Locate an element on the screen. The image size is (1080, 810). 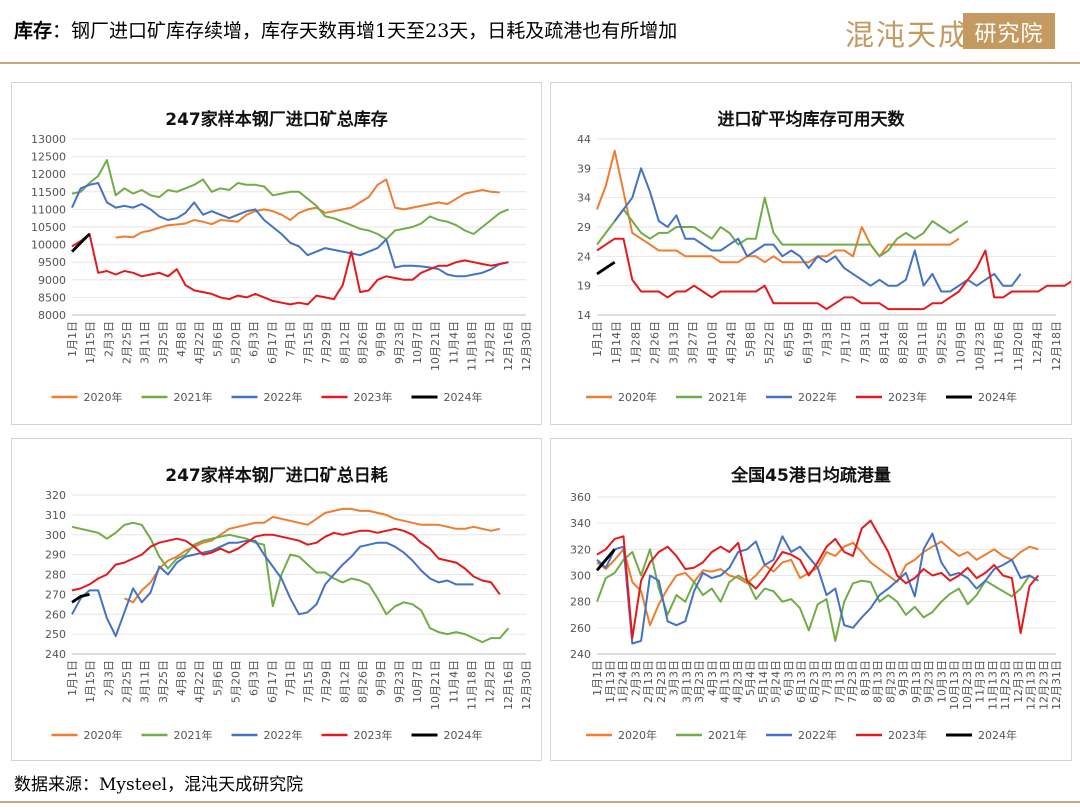
title-label: 库存 is located at coordinates (33, 31).